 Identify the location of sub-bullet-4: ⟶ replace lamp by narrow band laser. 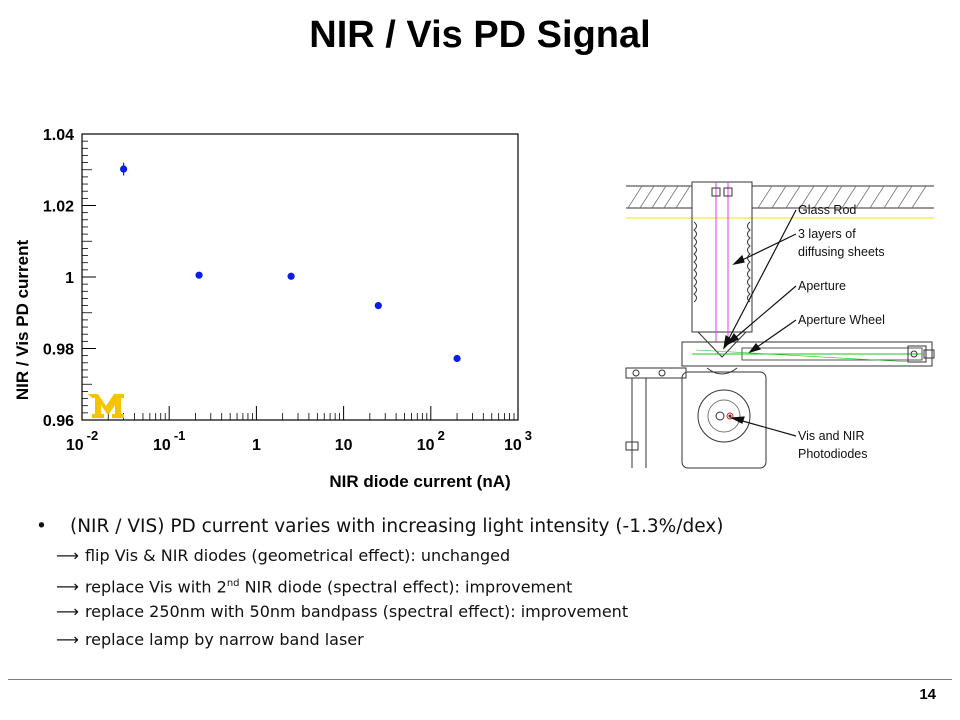
(486, 640).